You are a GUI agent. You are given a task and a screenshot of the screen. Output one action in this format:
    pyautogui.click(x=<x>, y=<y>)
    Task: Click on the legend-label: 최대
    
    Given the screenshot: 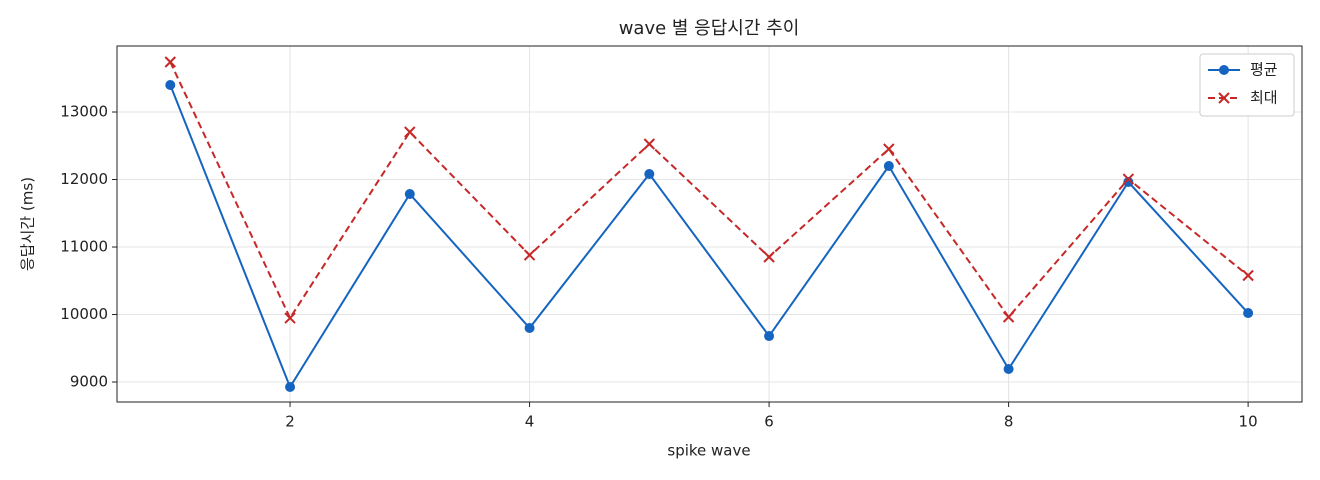 What is the action you would take?
    pyautogui.click(x=1264, y=98)
    